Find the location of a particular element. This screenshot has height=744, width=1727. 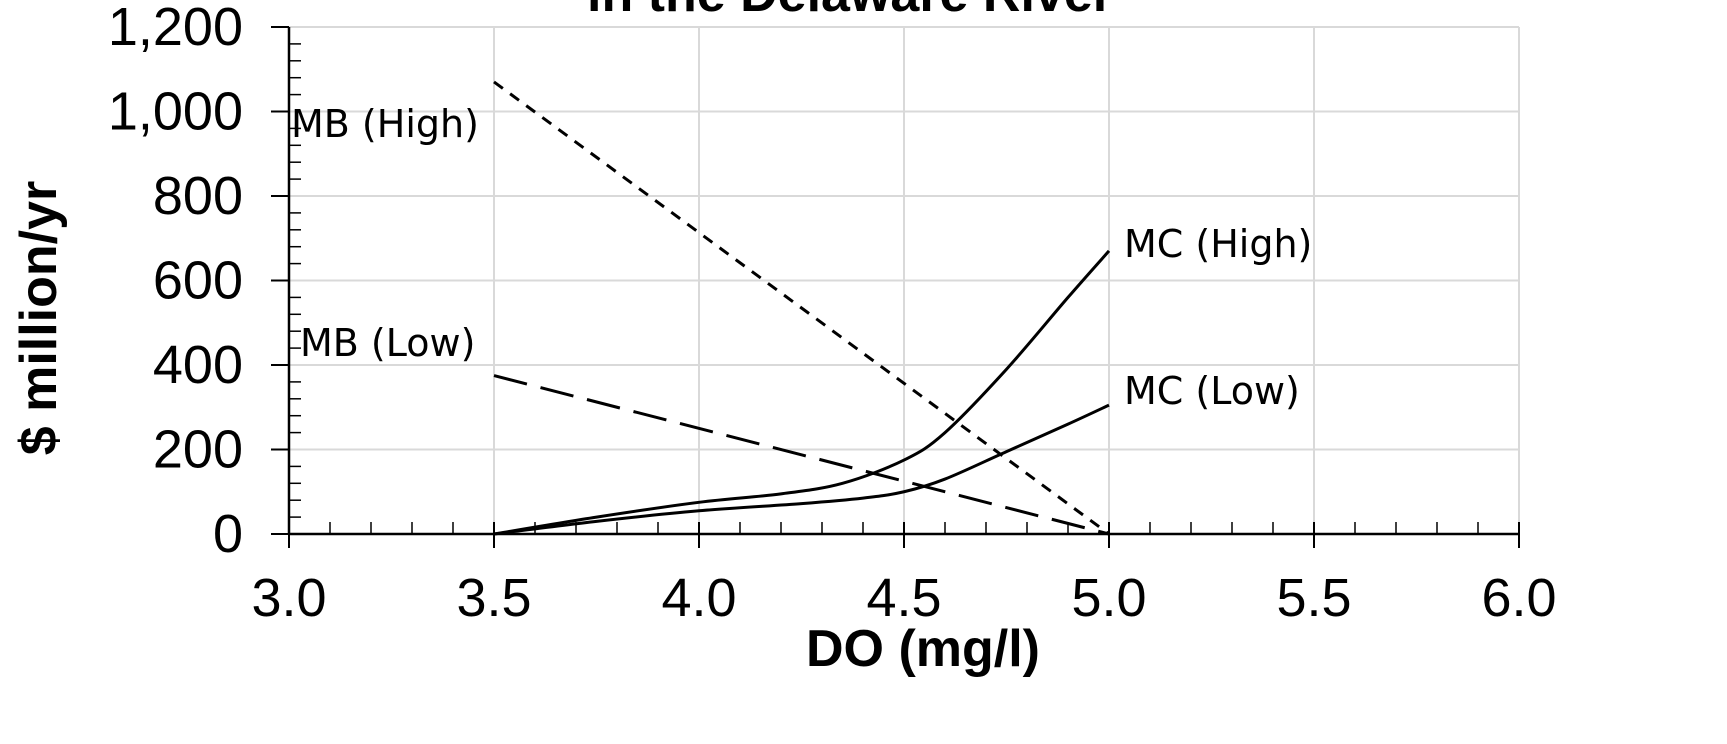

series-line-mc-high is located at coordinates (802, 392).